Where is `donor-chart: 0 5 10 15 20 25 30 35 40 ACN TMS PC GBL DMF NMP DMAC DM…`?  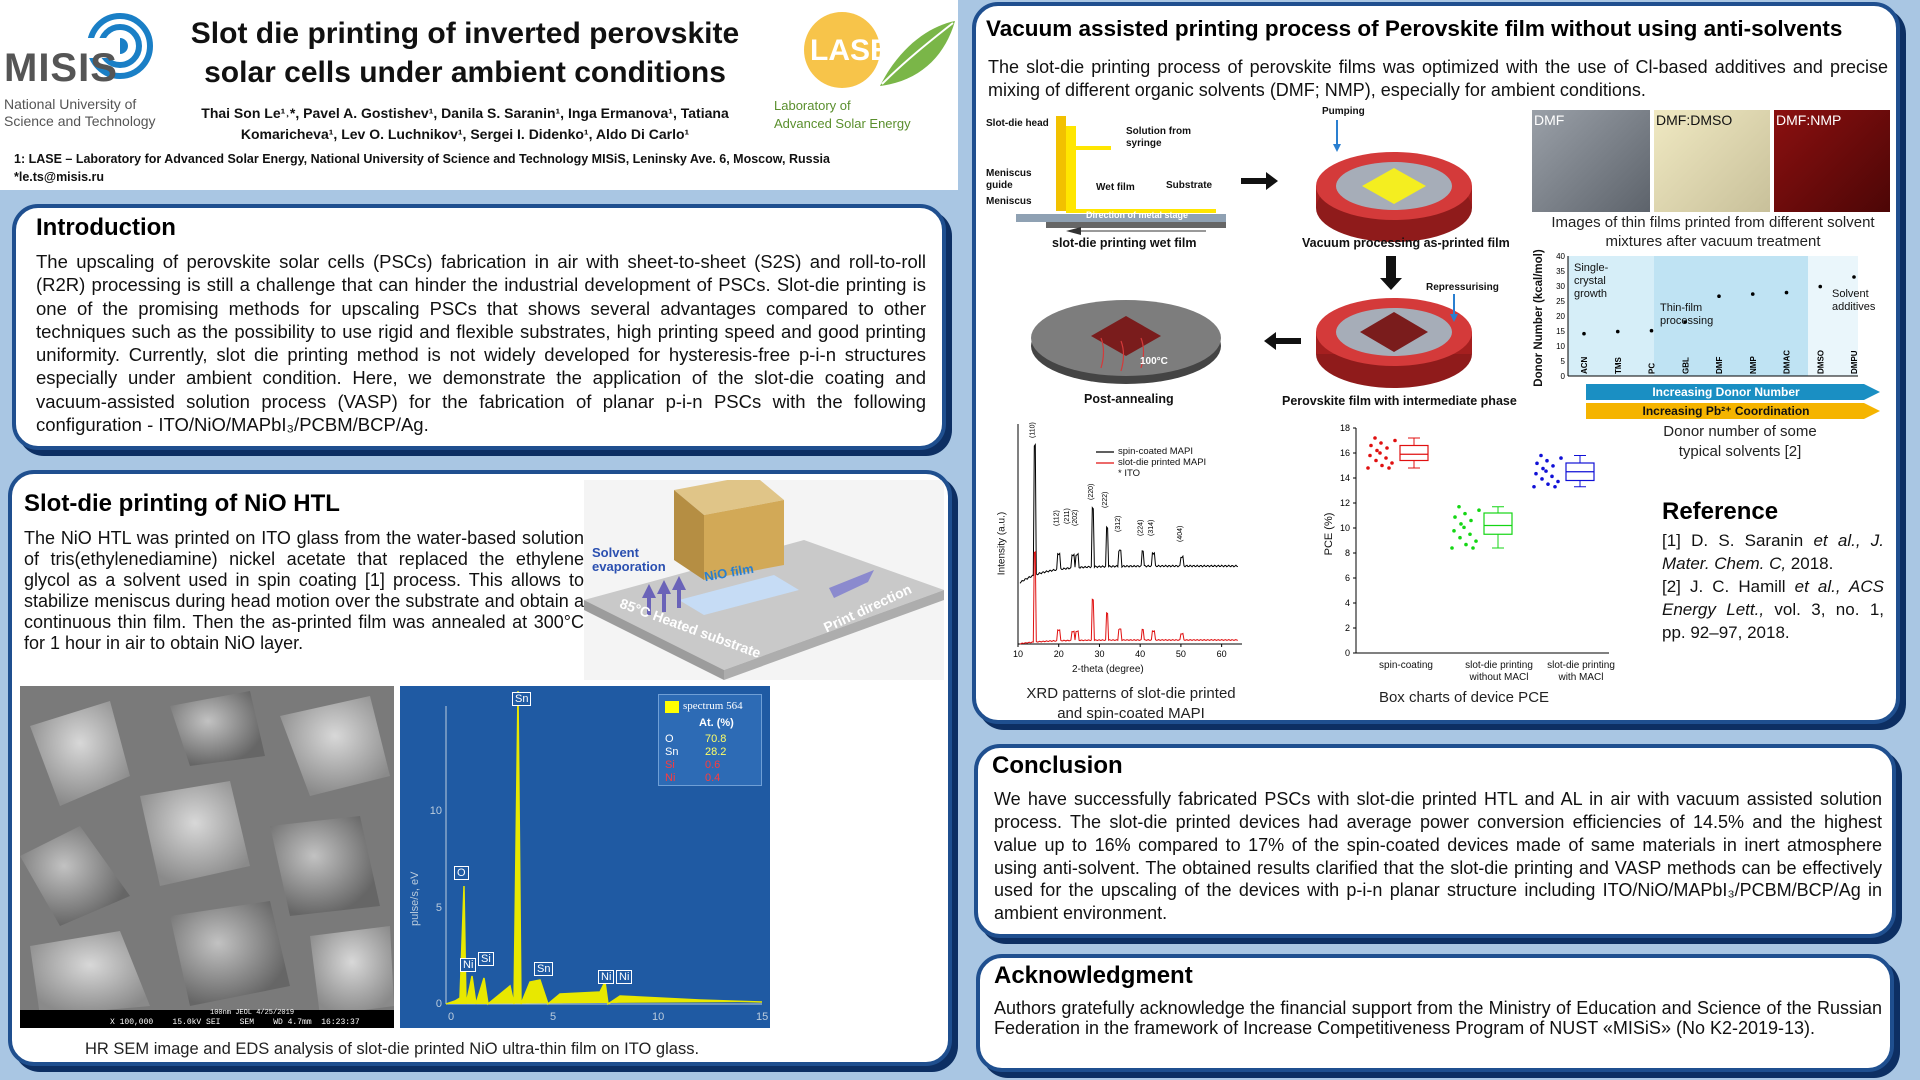 donor-chart: 0 5 10 15 20 25 30 35 40 ACN TMS PC GBL DMF NMP DMAC DM… is located at coordinates (1712, 336).